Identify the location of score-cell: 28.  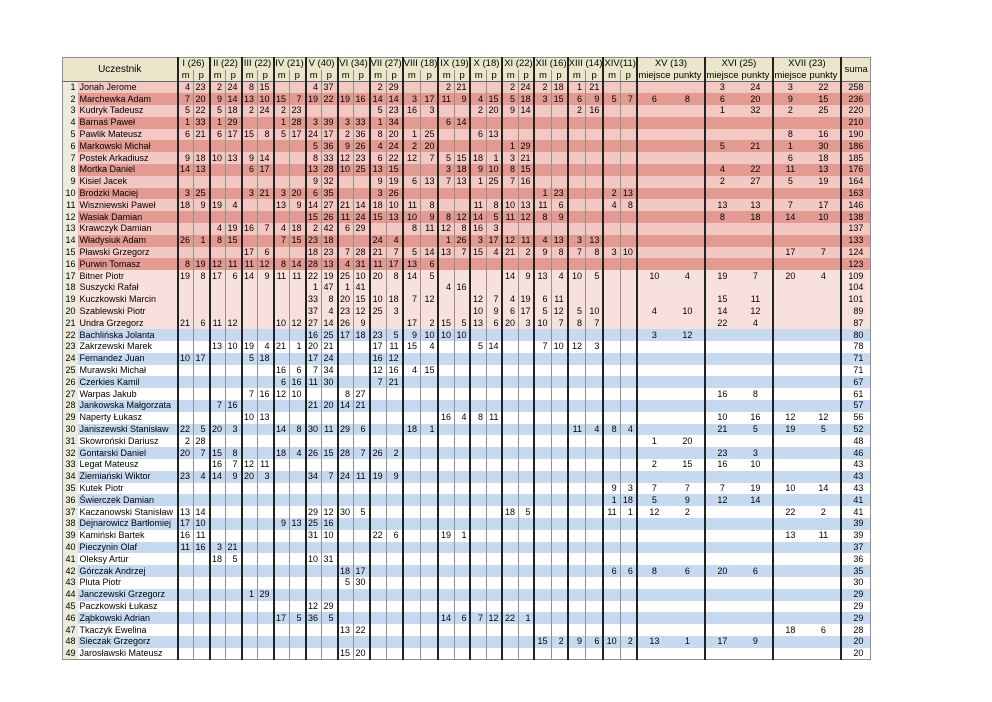
(361, 252).